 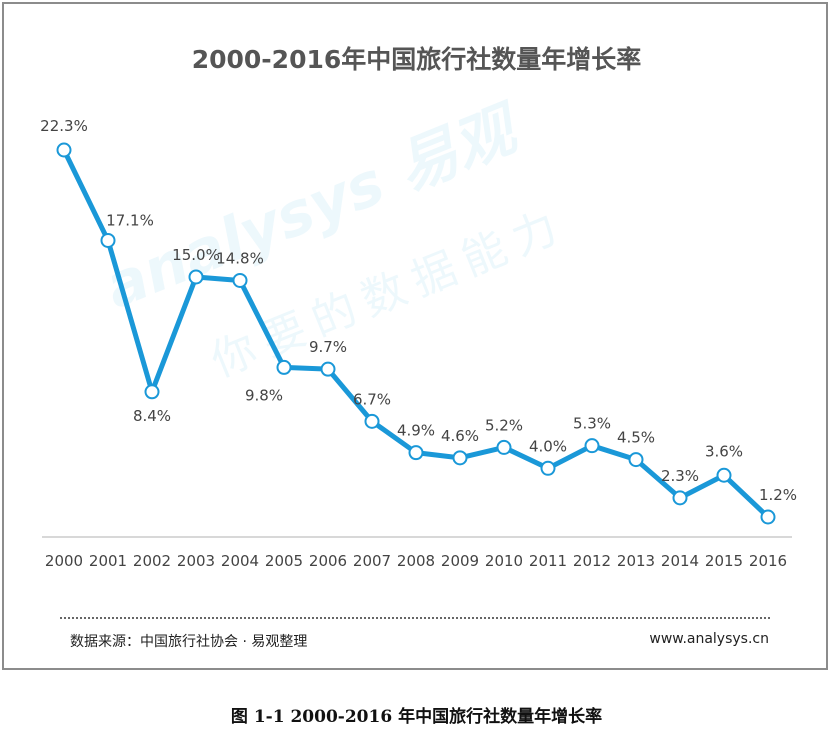 What do you see at coordinates (416, 453) in the screenshot?
I see `data-point-2008` at bounding box center [416, 453].